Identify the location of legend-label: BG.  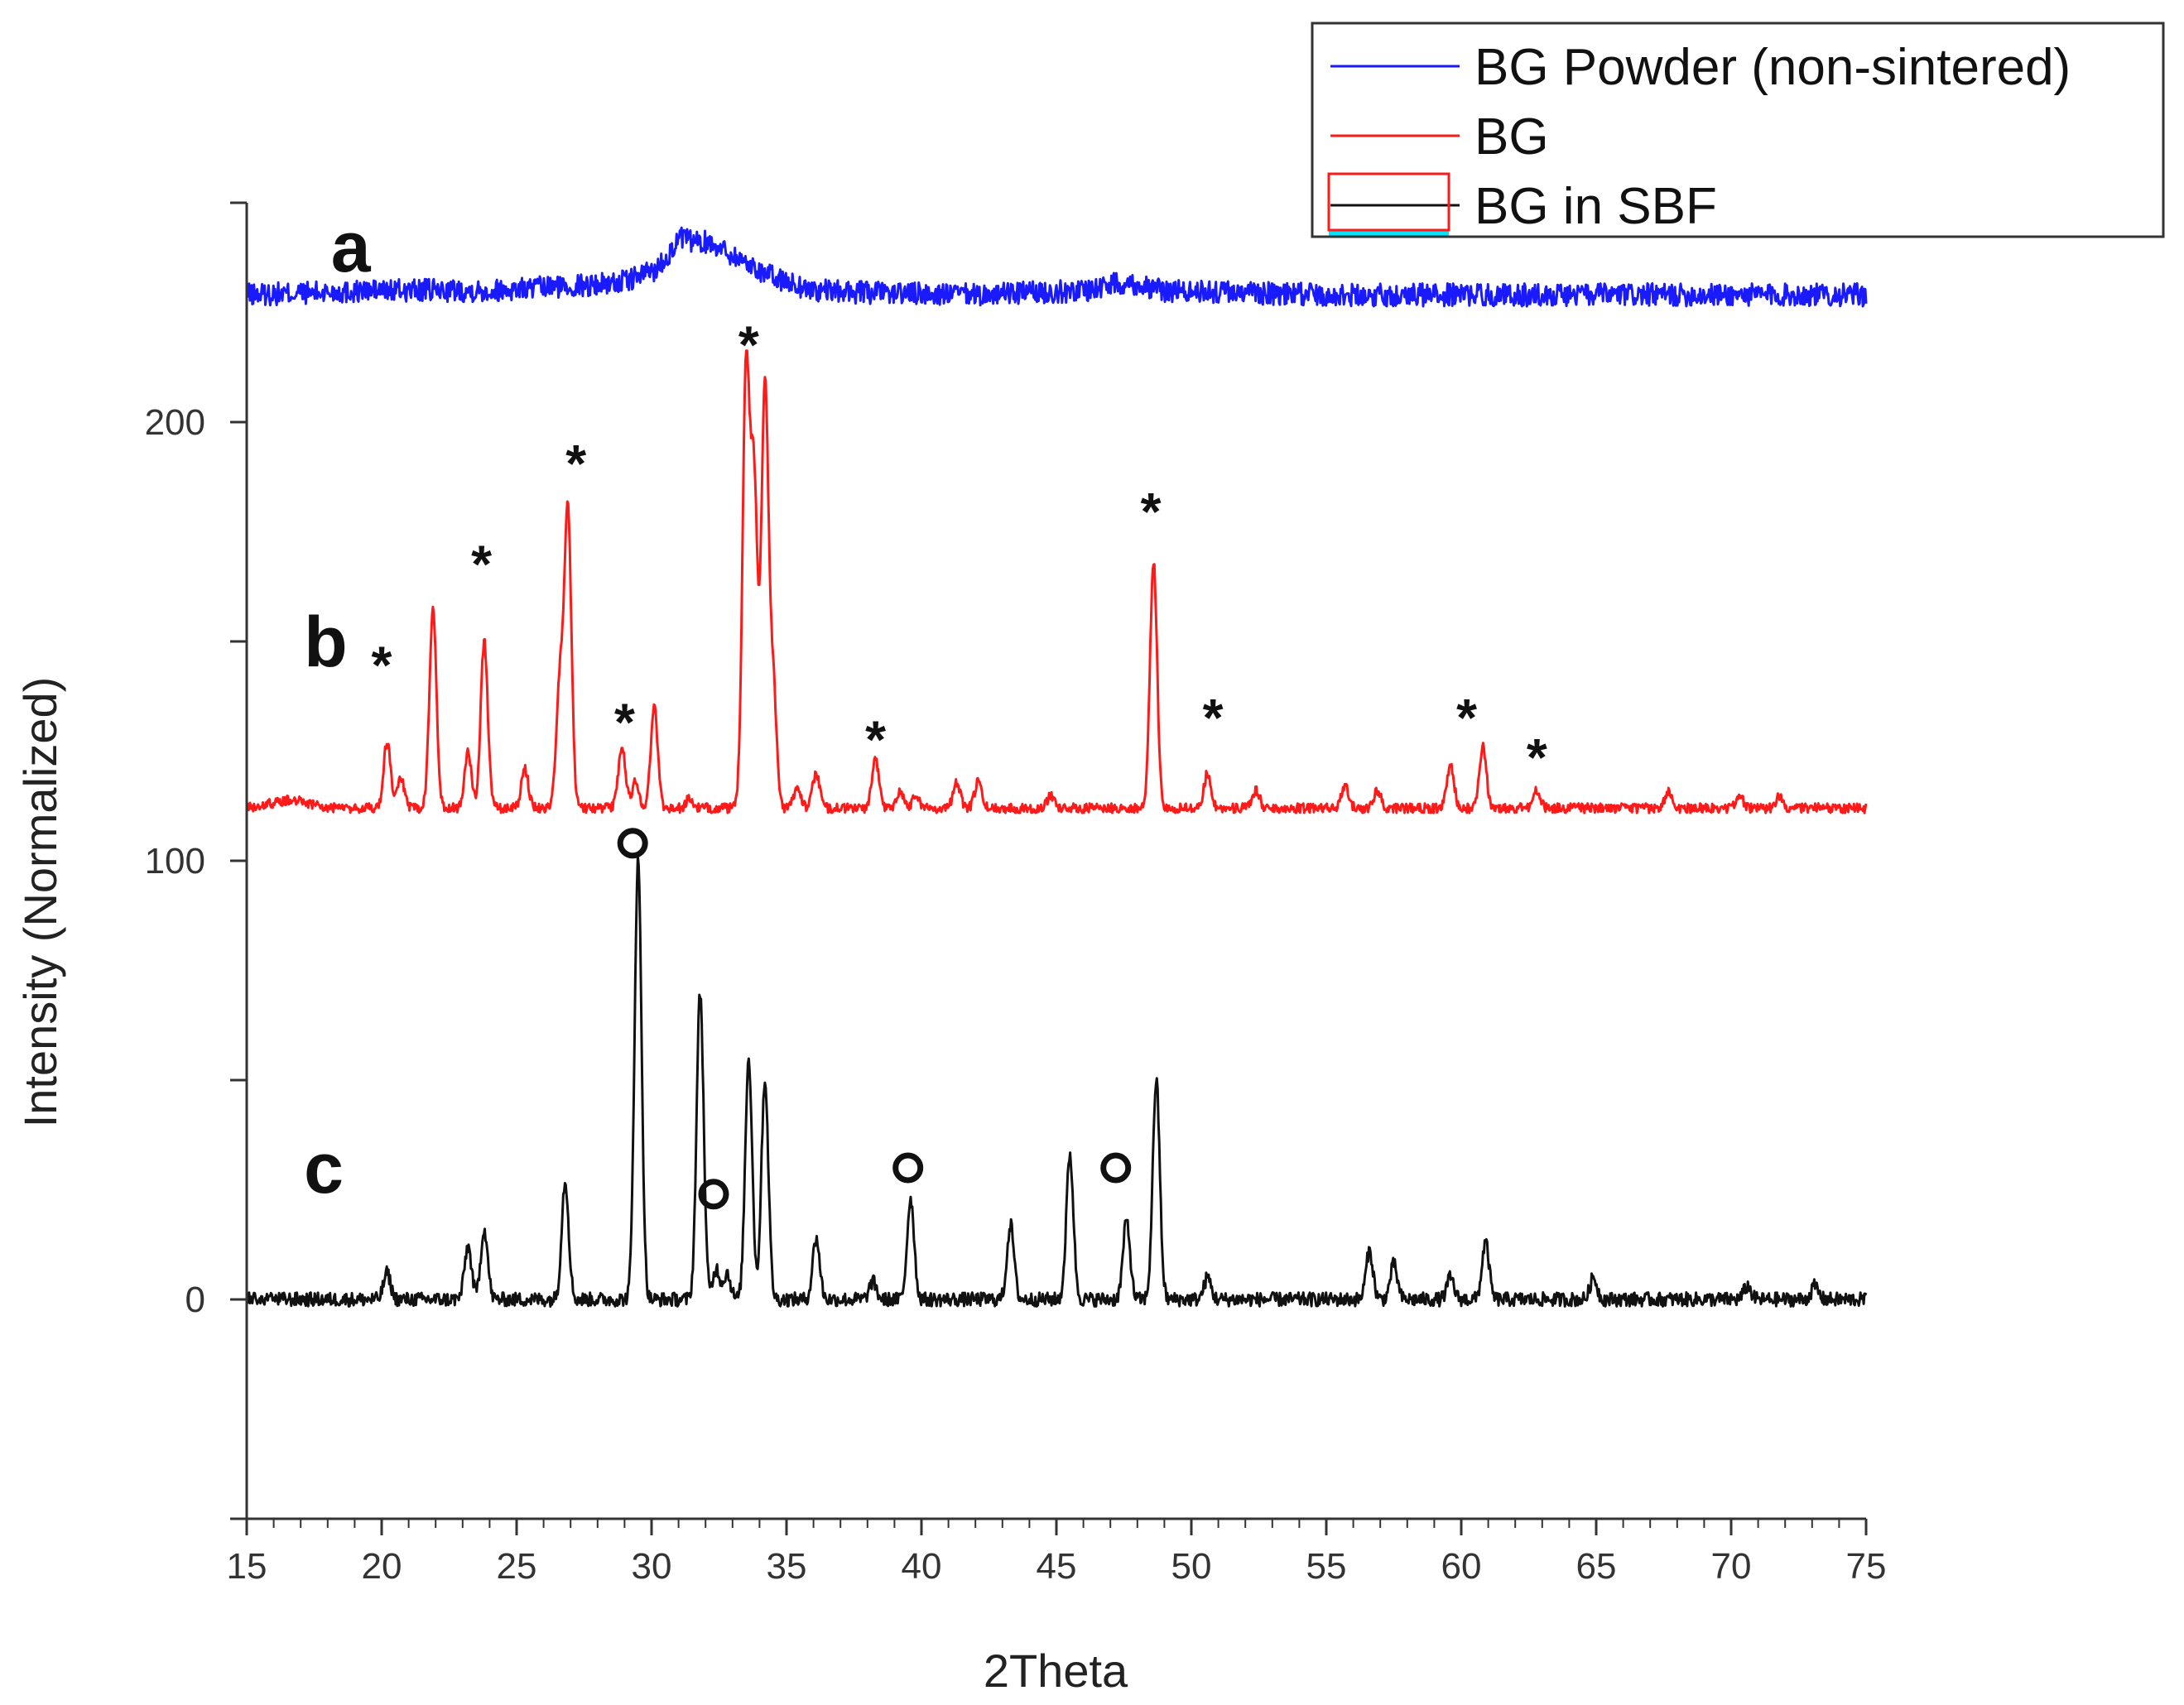
(1511, 137).